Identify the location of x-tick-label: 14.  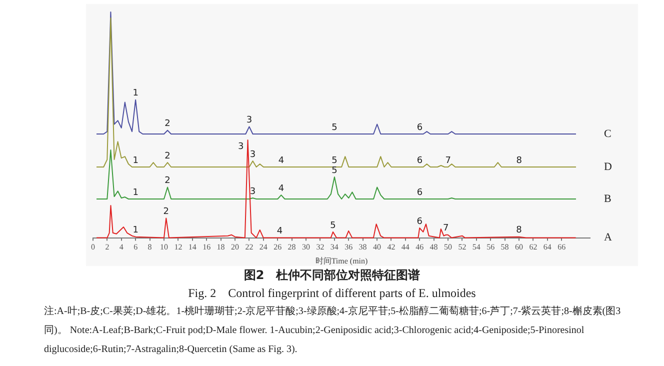
(192, 247).